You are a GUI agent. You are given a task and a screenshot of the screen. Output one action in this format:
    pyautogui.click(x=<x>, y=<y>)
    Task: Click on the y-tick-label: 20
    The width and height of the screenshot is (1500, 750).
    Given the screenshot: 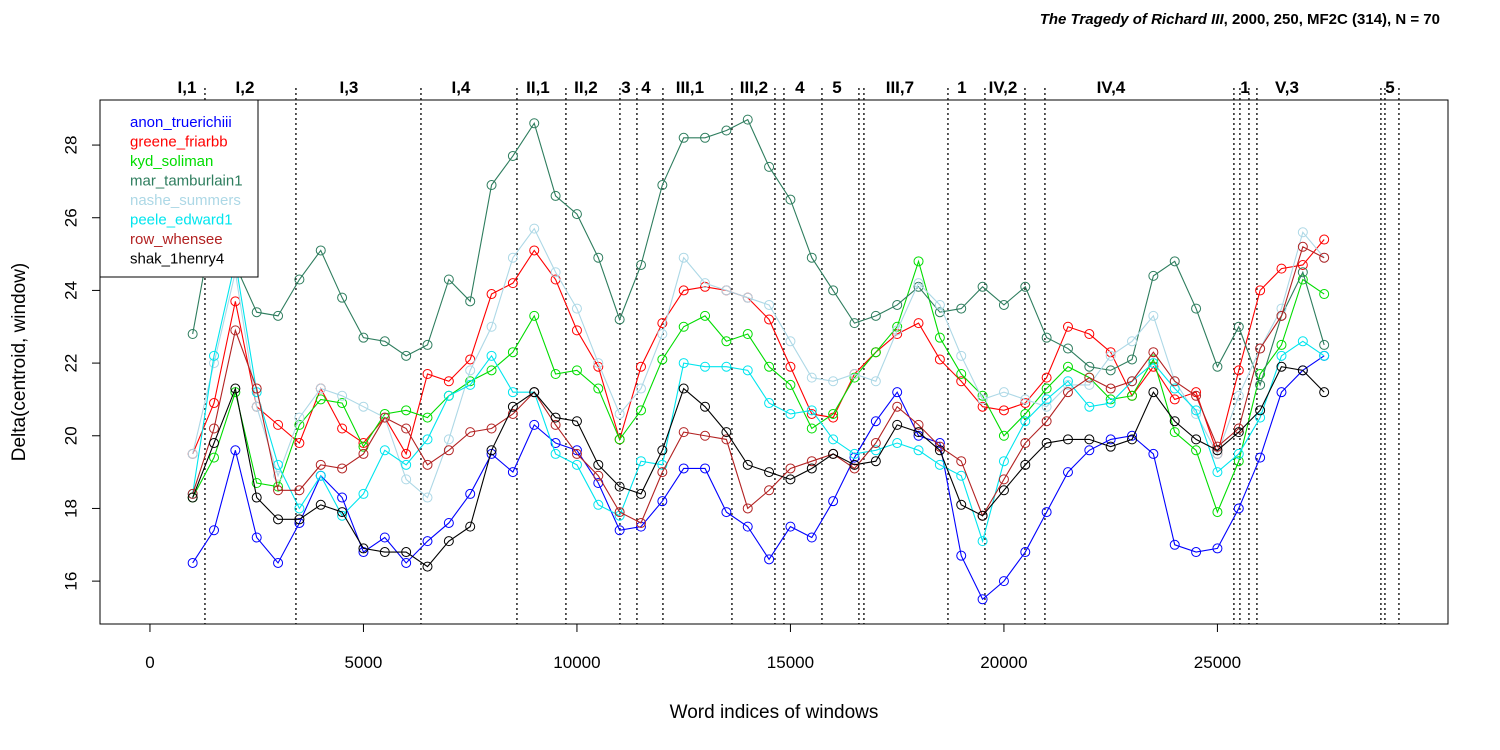 What is the action you would take?
    pyautogui.click(x=70, y=435)
    